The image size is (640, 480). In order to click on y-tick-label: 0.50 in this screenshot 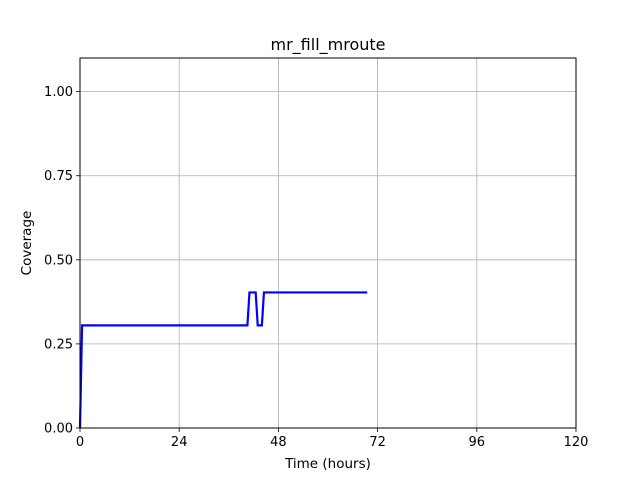, I will do `click(58, 260)`.